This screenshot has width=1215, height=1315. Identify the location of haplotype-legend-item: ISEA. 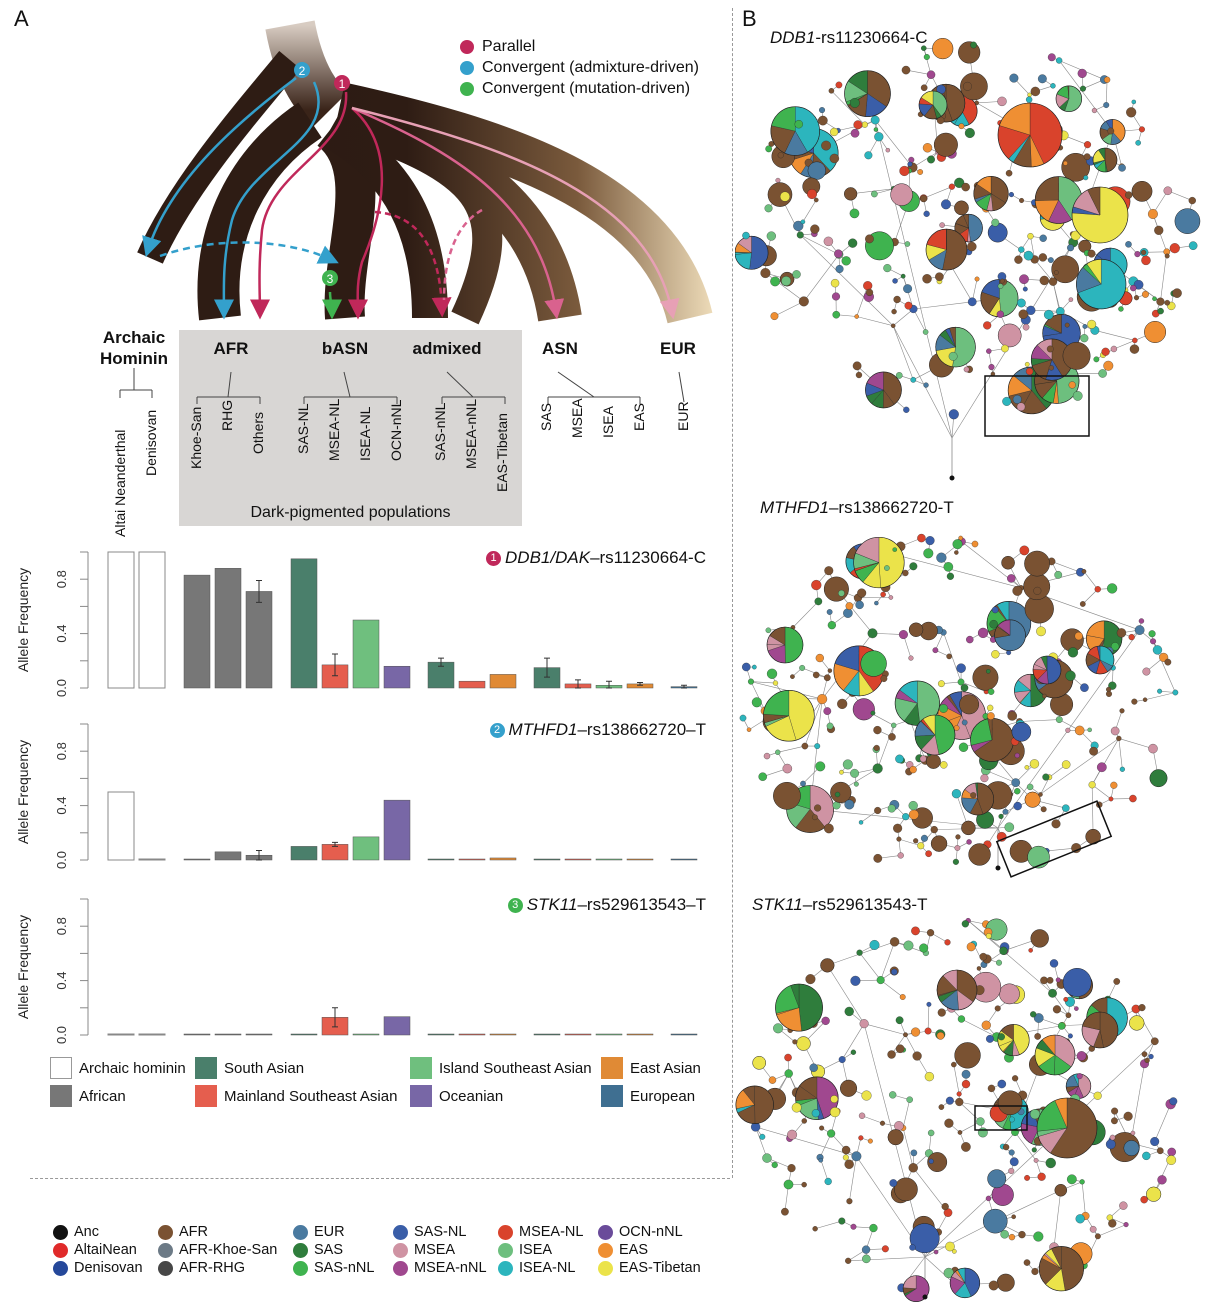
(525, 1250).